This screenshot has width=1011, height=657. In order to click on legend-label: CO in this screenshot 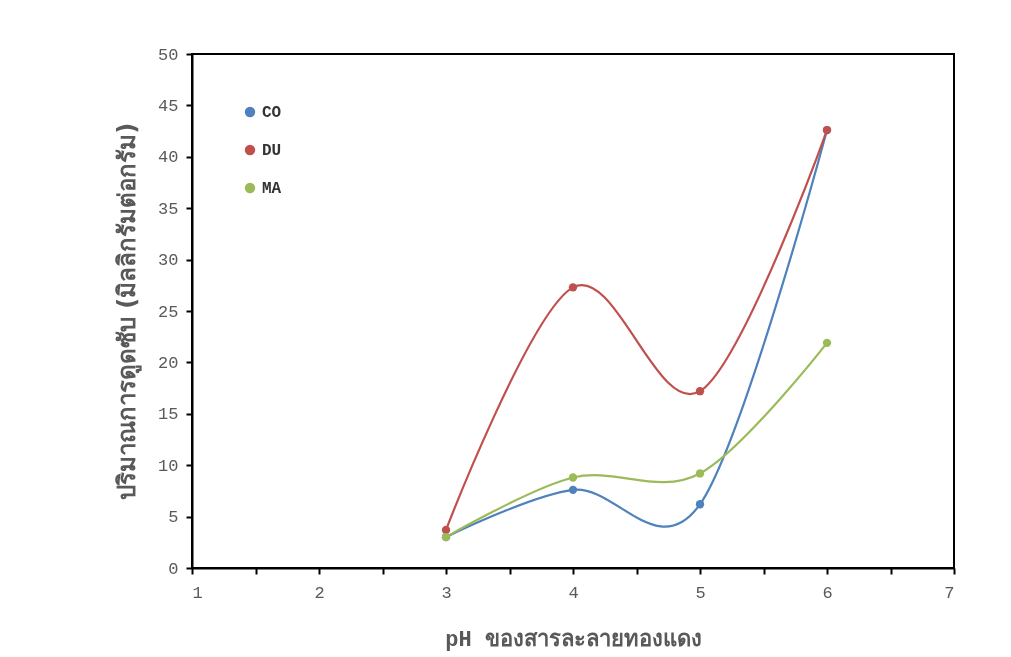, I will do `click(272, 113)`.